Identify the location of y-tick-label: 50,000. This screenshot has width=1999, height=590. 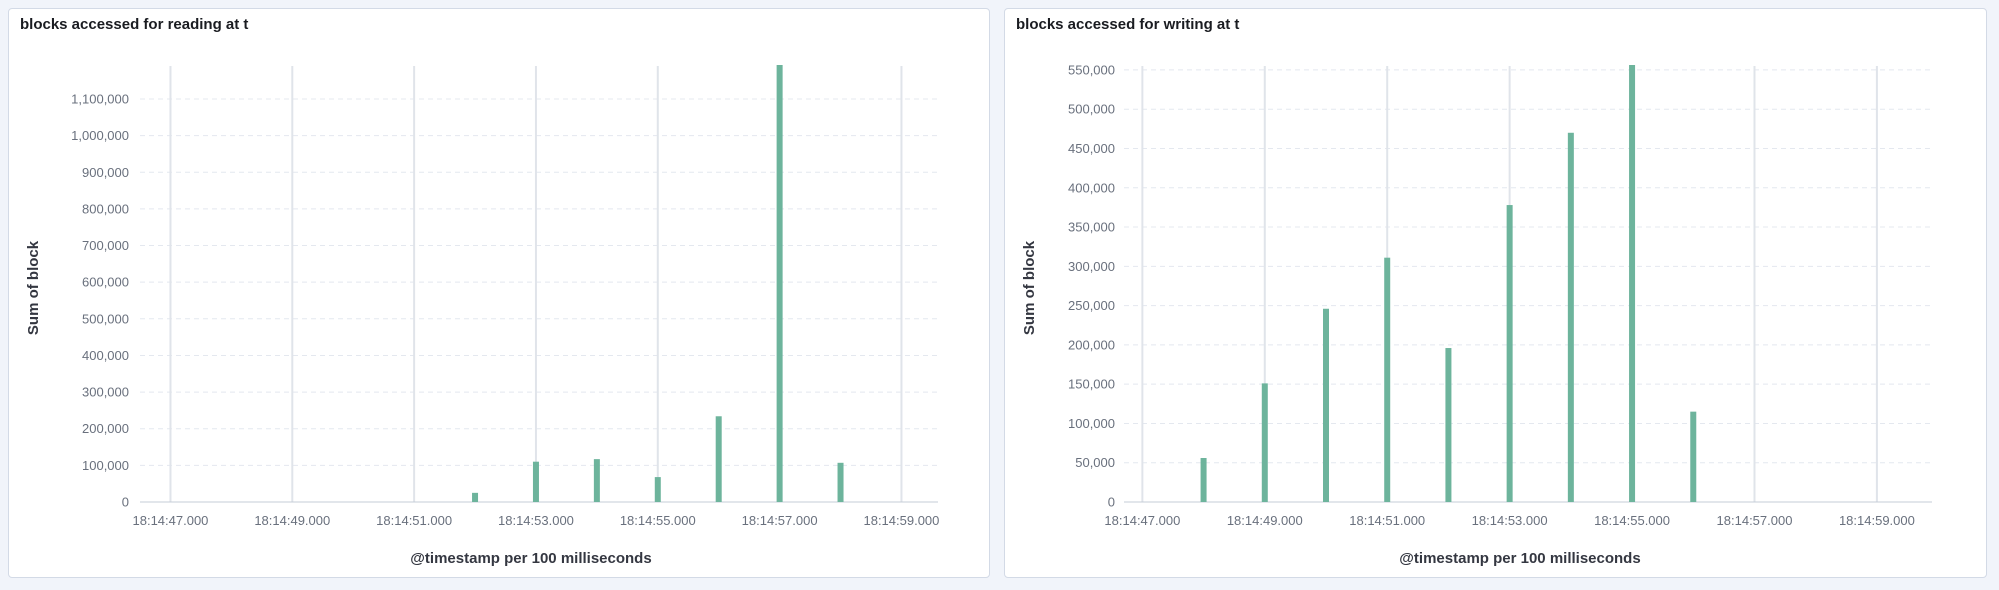
(1095, 462).